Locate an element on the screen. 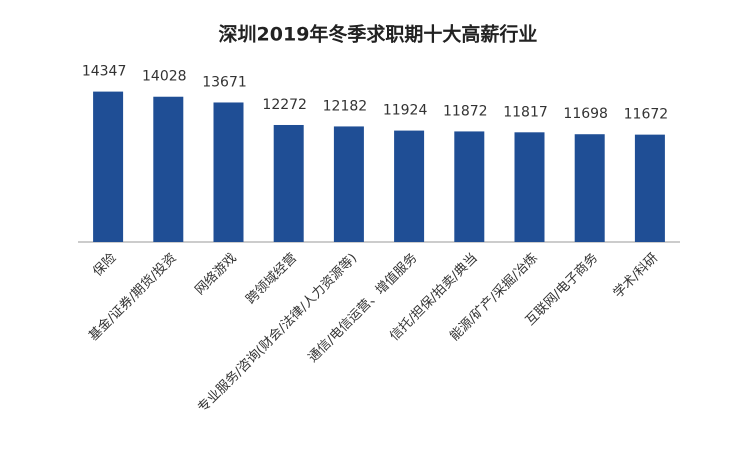  value-label: 12182 is located at coordinates (345, 106).